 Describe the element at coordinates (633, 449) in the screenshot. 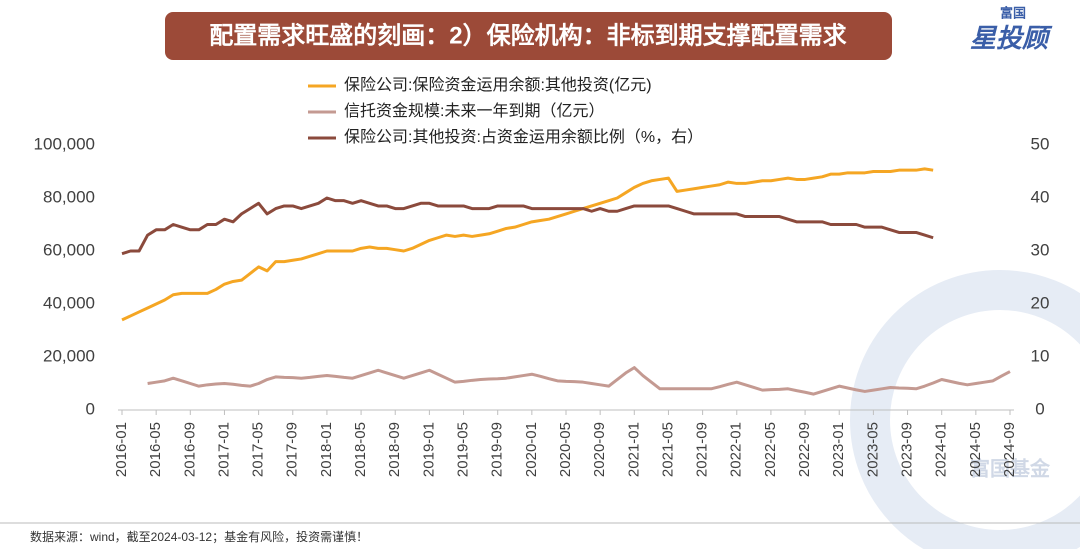

I see `x-tick-label: 2021-01` at that location.